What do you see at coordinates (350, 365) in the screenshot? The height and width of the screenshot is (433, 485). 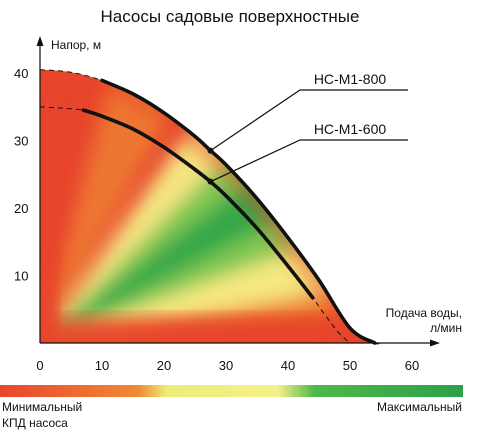 I see `x-tick-label: 50` at bounding box center [350, 365].